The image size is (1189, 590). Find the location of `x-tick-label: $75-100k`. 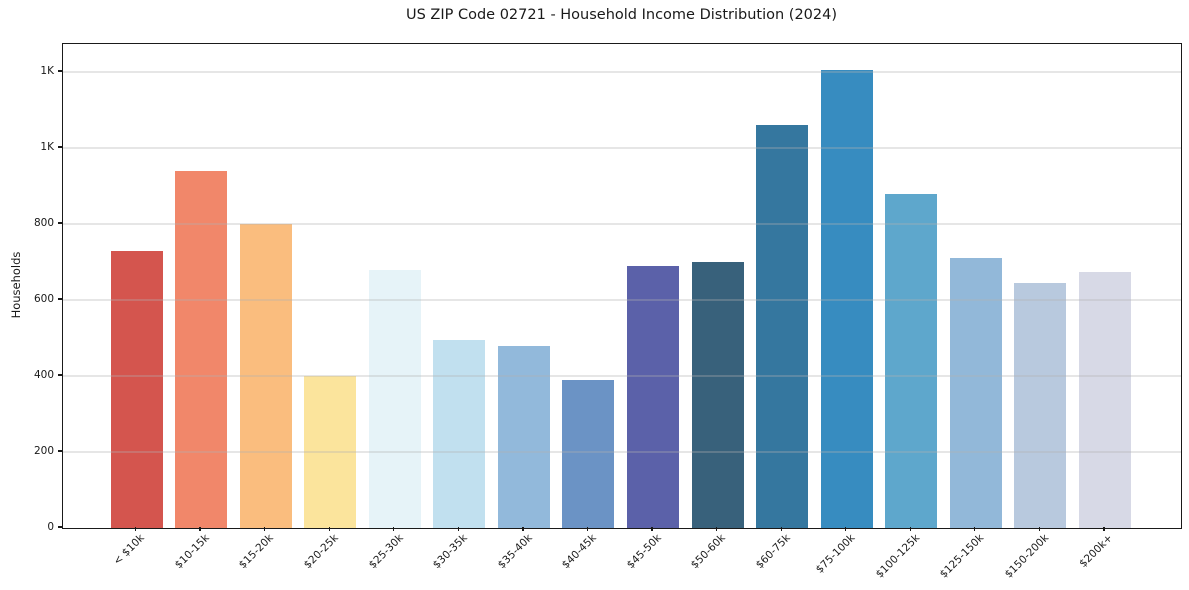

x-tick-label: $75-100k is located at coordinates (835, 554).